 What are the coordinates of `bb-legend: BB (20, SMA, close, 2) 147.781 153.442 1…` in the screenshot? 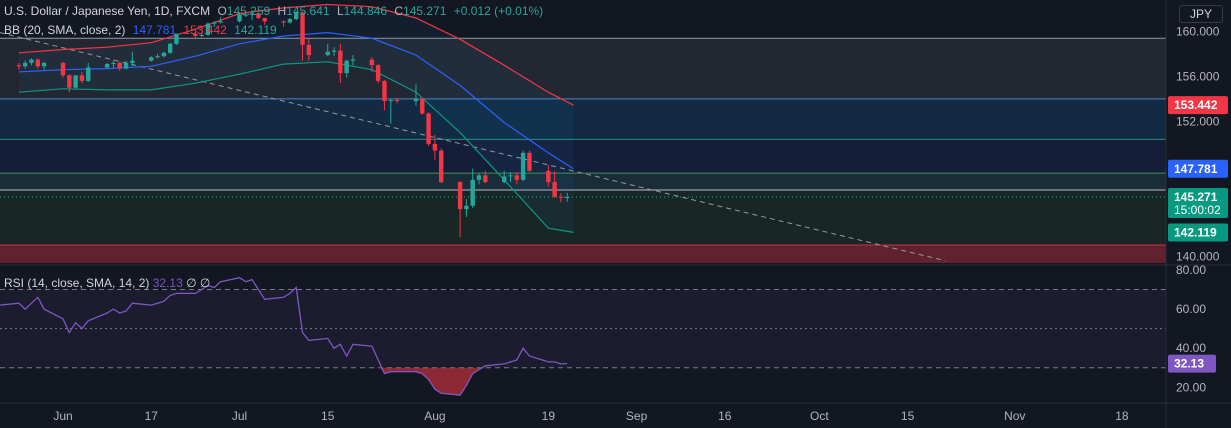 It's located at (142, 30).